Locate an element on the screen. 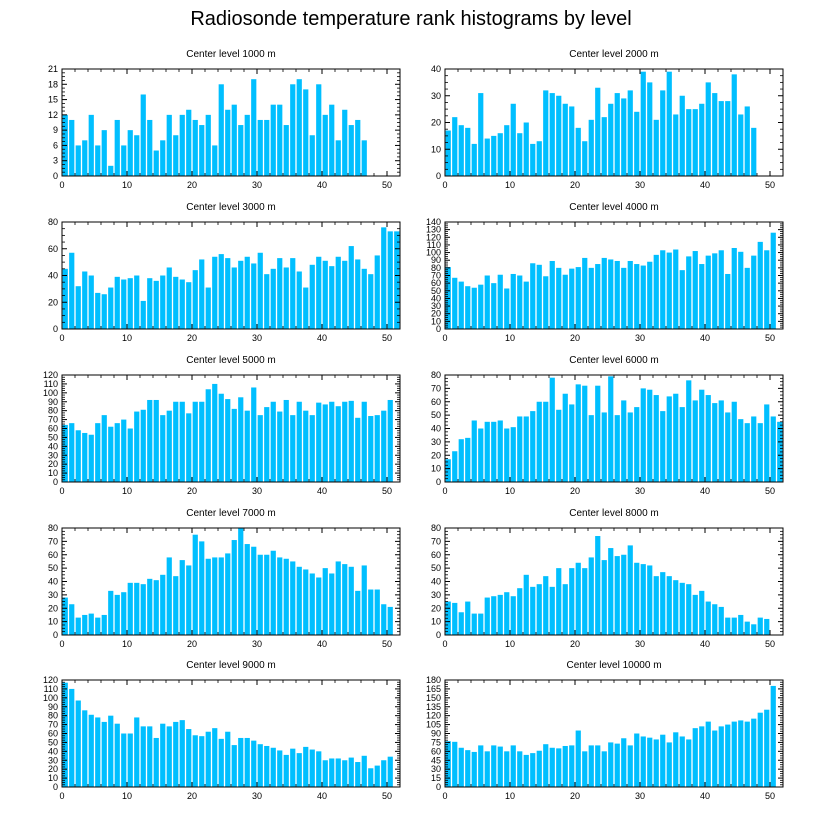  y-tick-label: 110 is located at coordinates (434, 245).